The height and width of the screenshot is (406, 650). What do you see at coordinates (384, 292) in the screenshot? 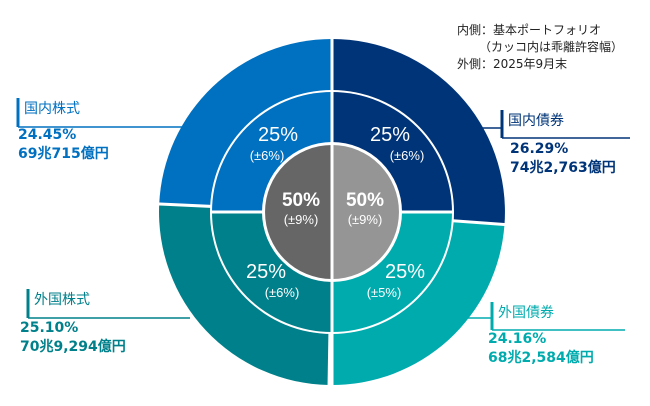
I see `range-foreign-bonds: (±5%)` at bounding box center [384, 292].